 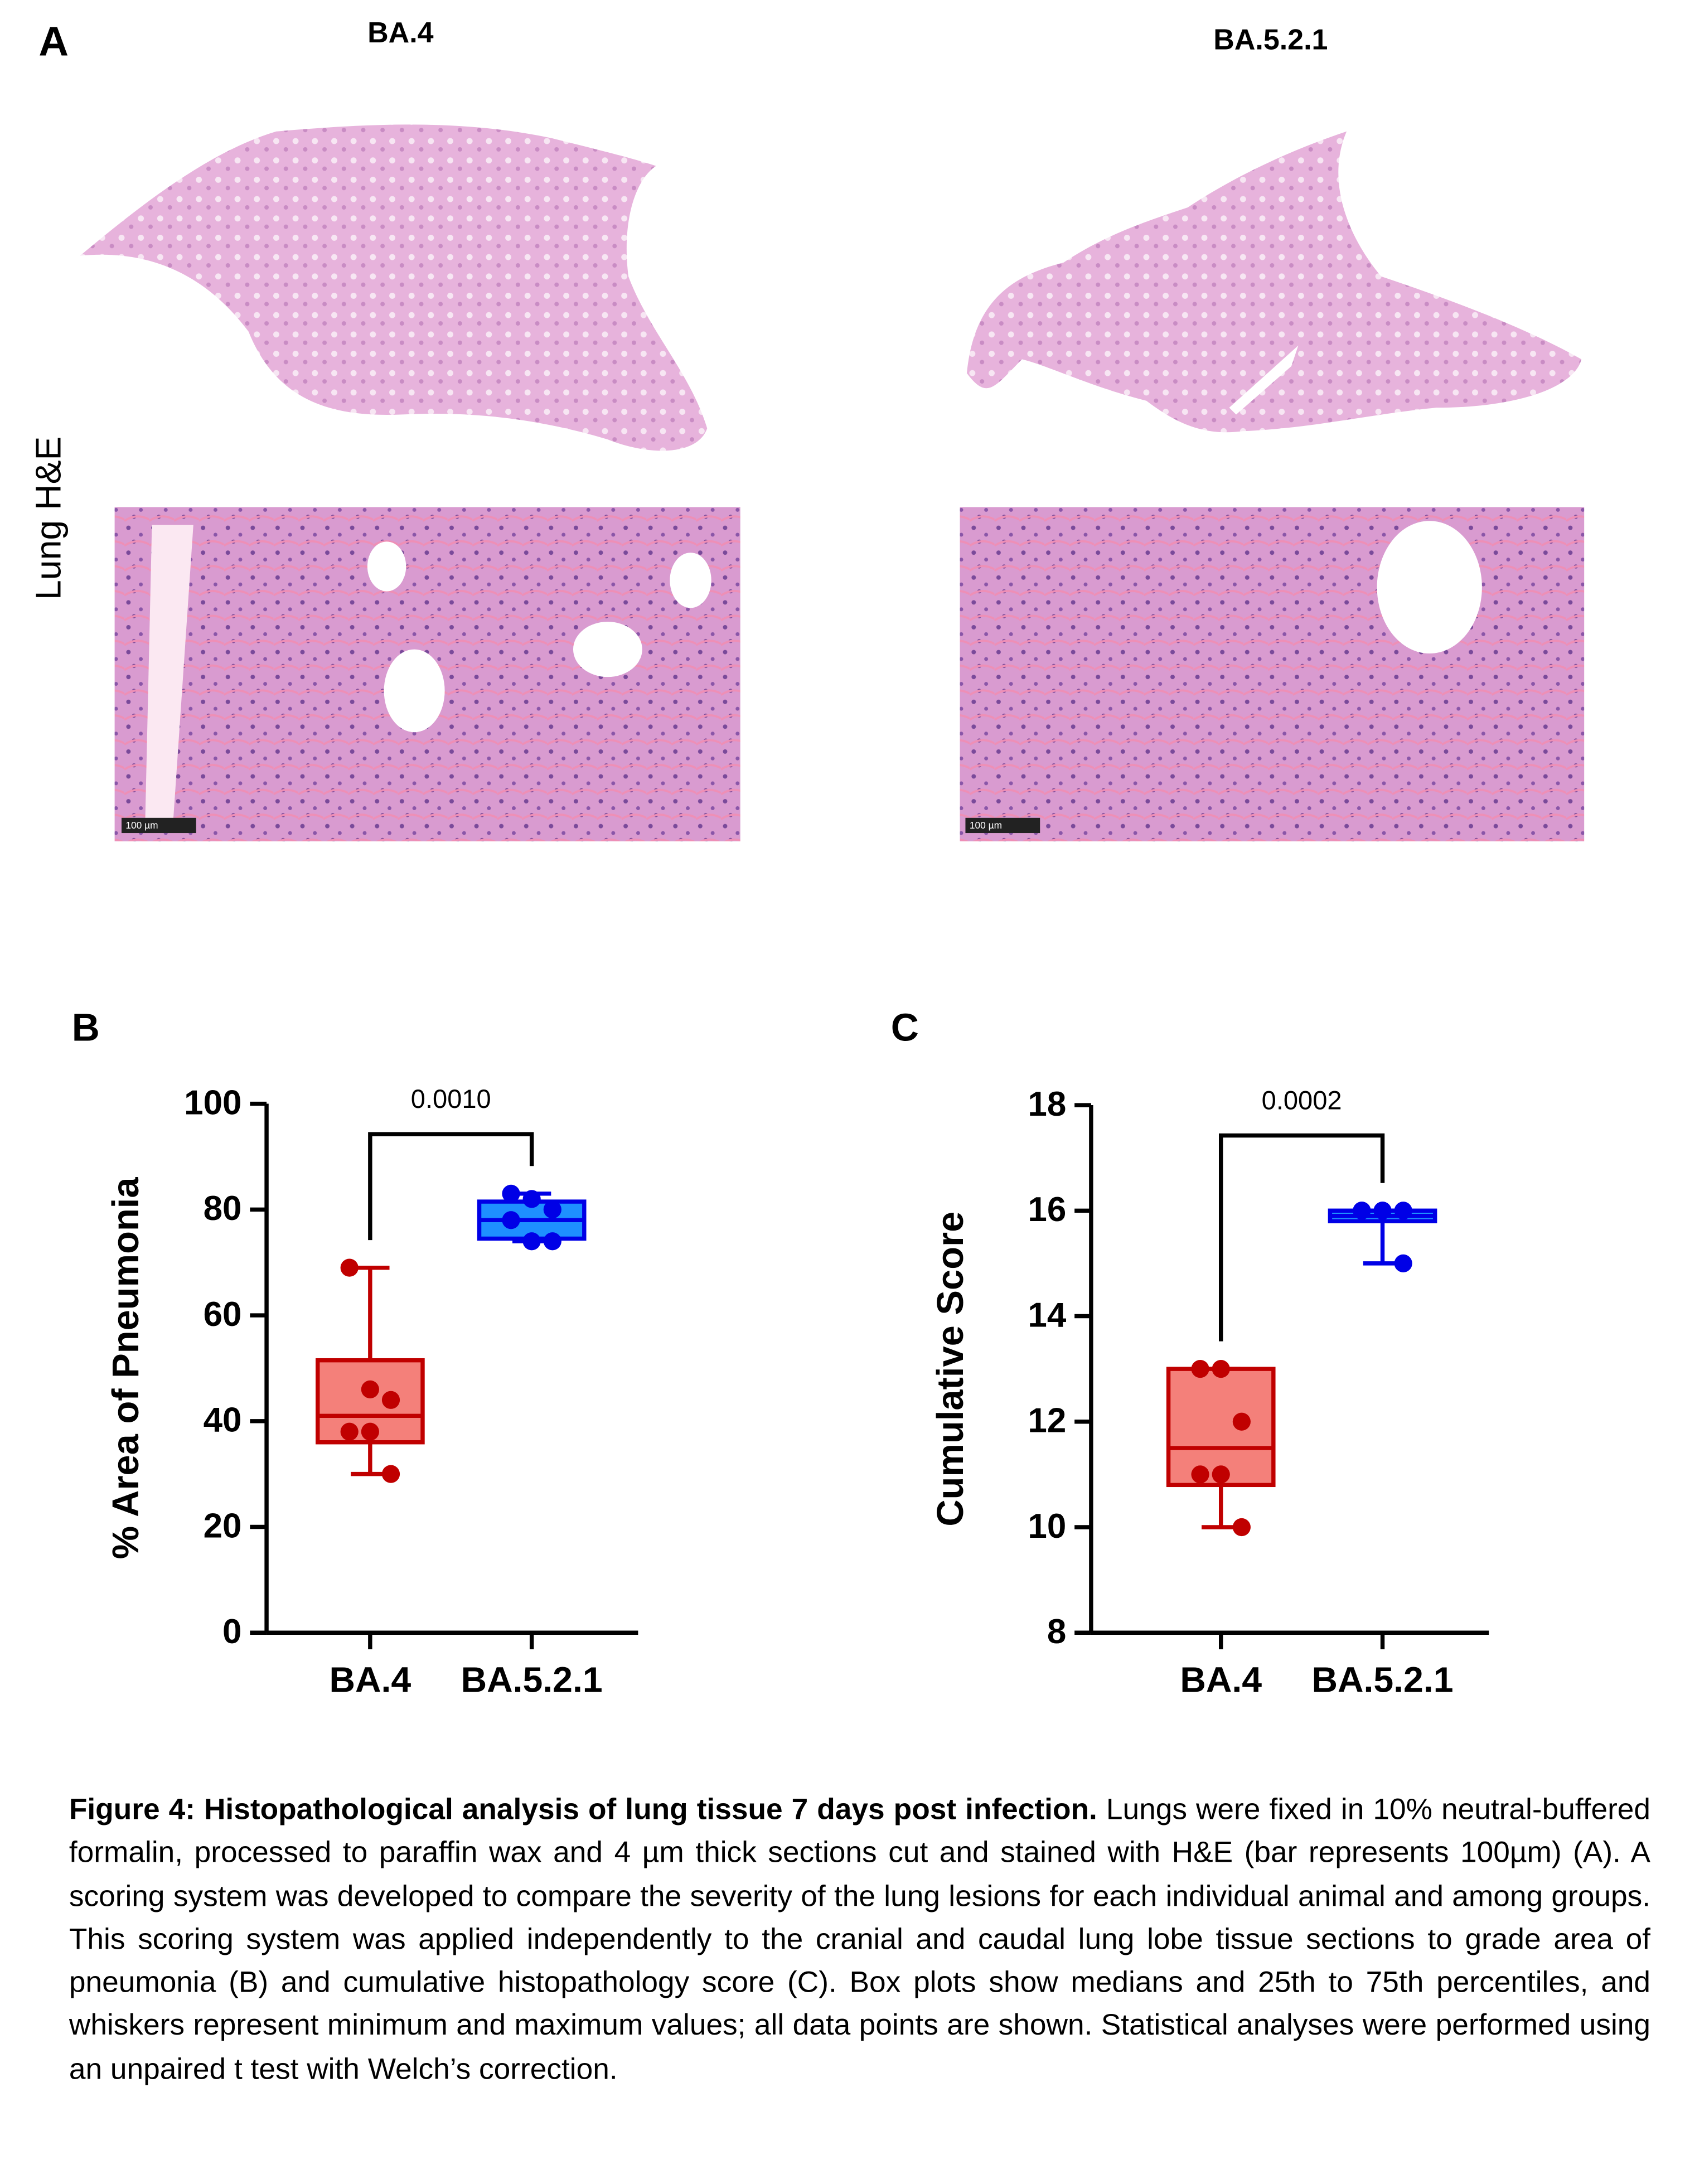 I want to click on column-label: BA.4, so click(x=400, y=33).